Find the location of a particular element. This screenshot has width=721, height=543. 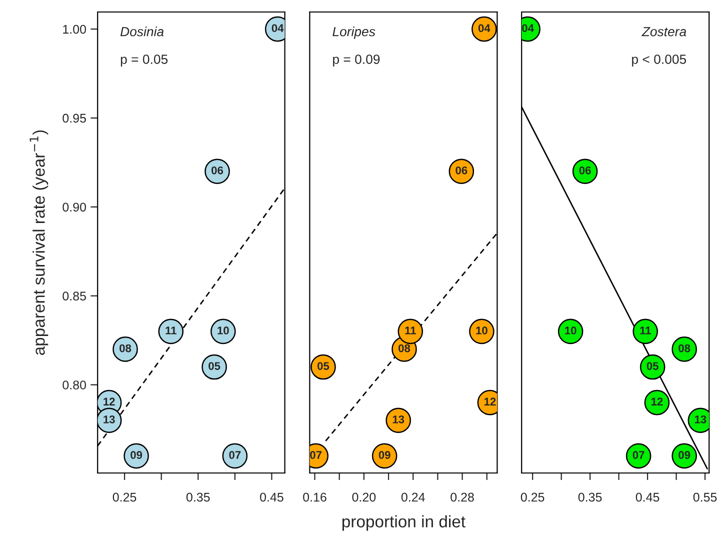

y-tick-label: 0.80 is located at coordinates (74, 385).